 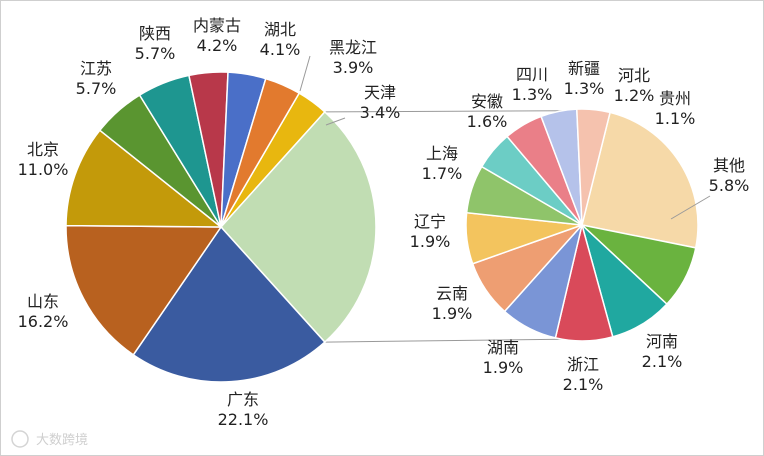 What do you see at coordinates (43, 301) in the screenshot?
I see `data-label-name: 山东` at bounding box center [43, 301].